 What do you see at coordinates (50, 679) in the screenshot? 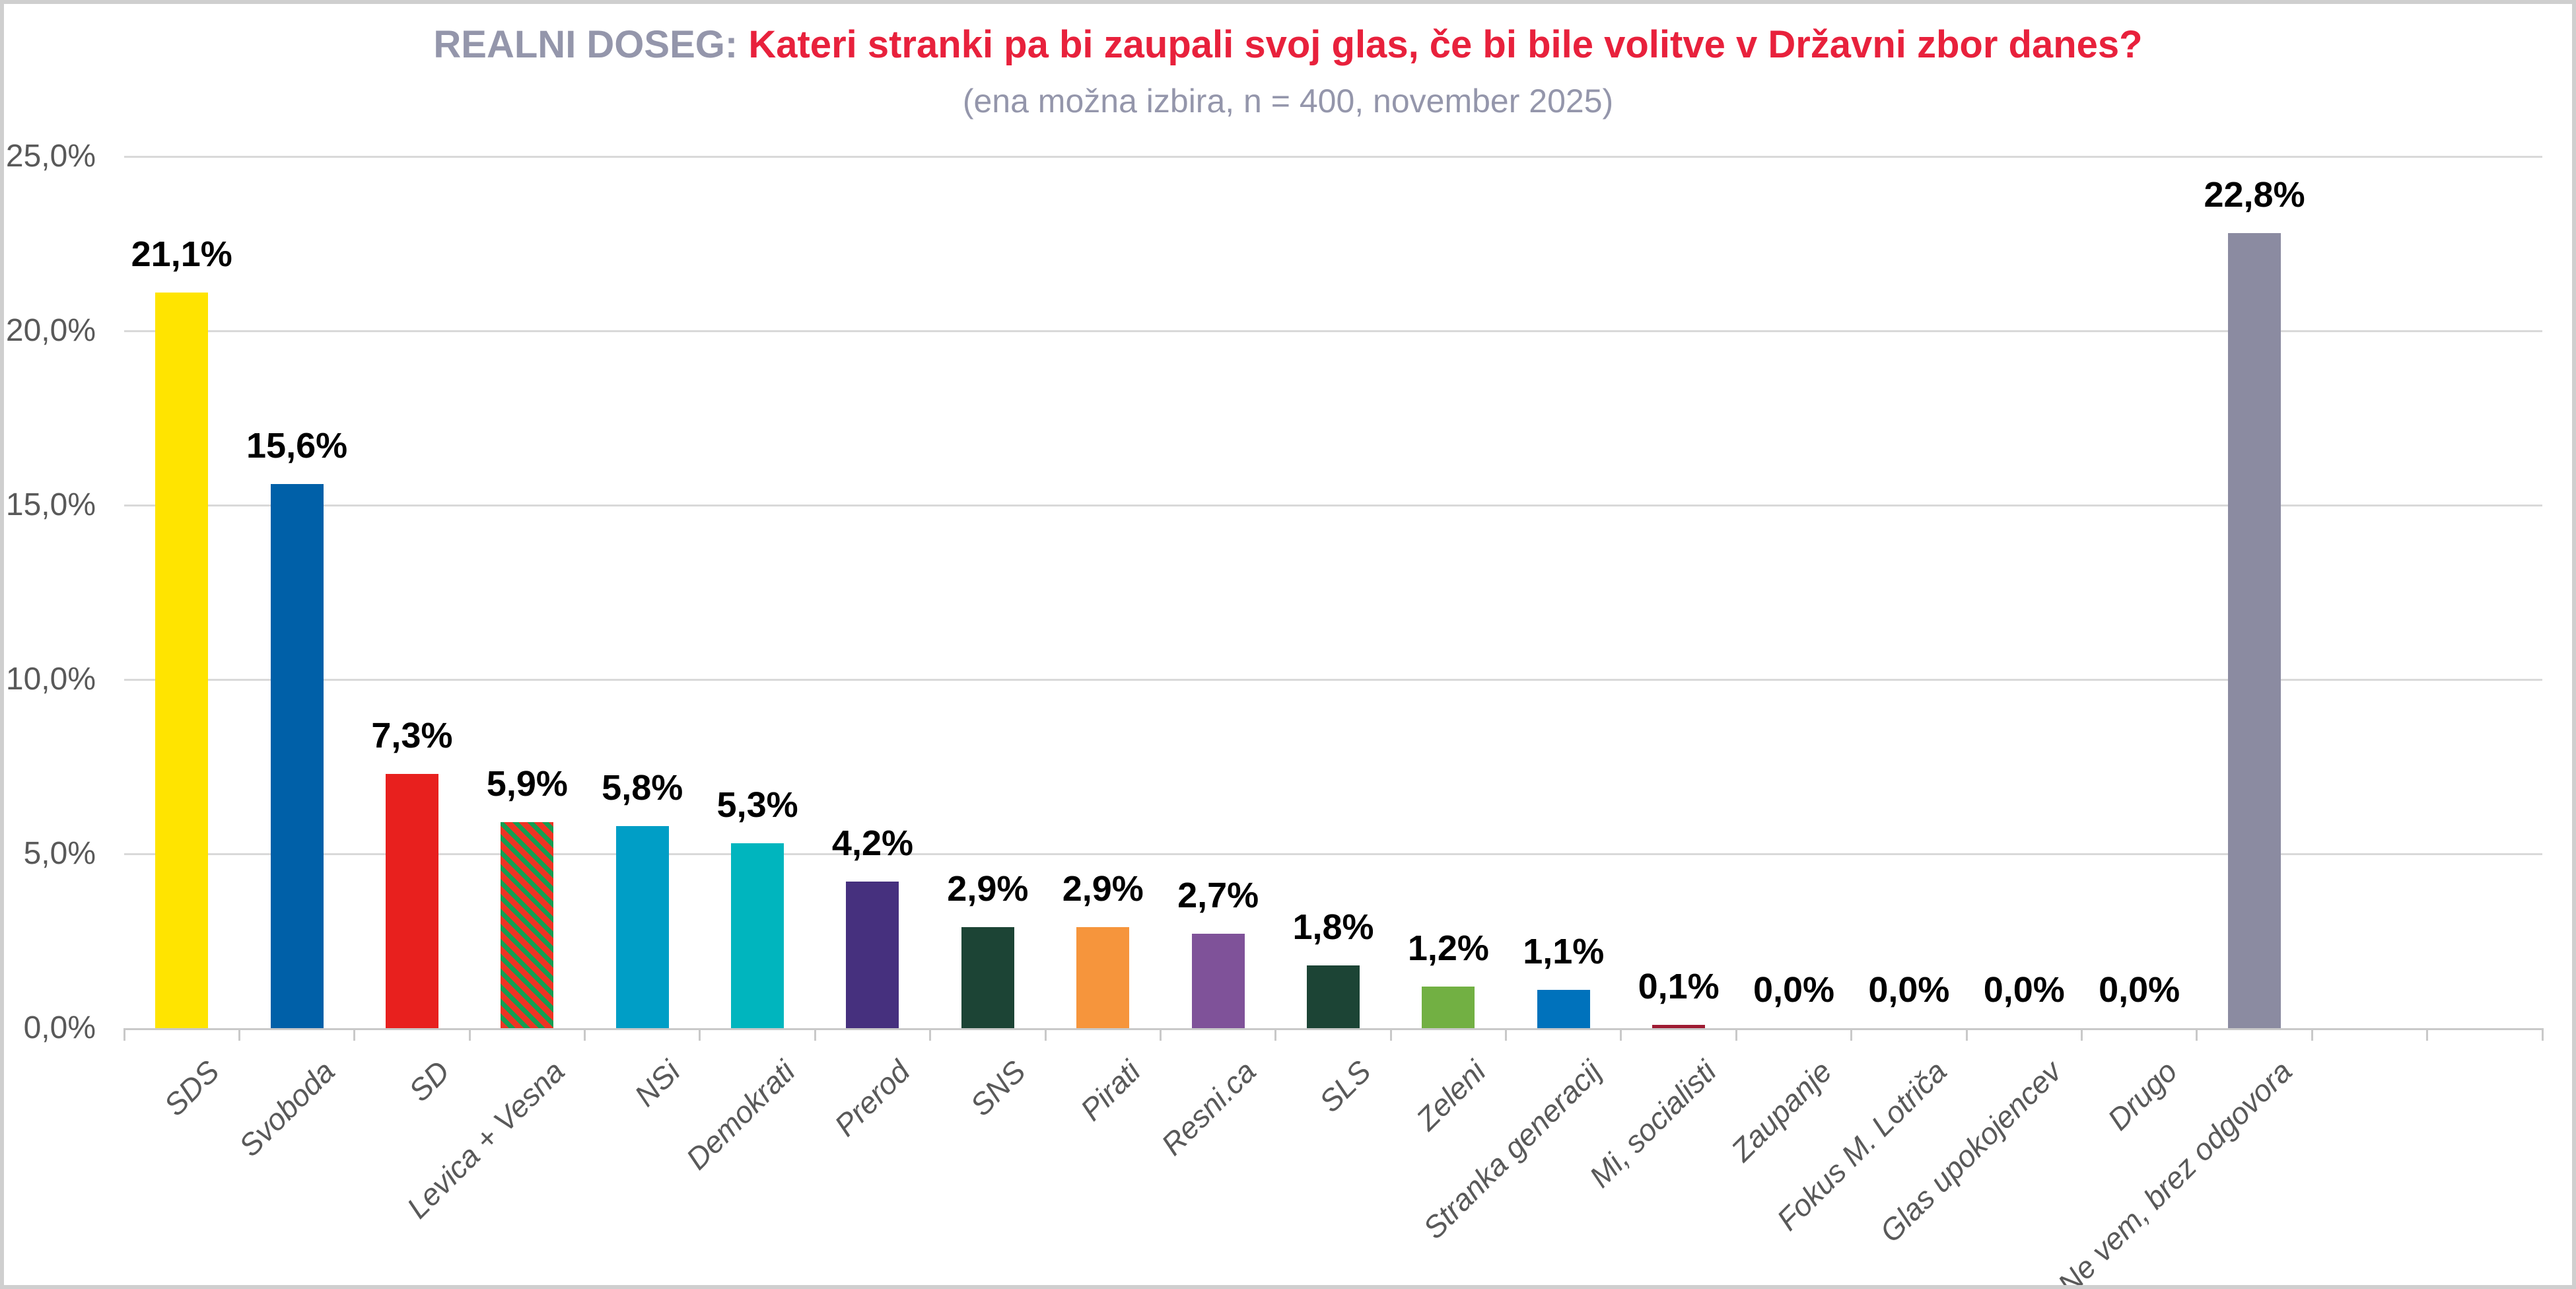
I see `y-axis-label: 10,0%` at bounding box center [50, 679].